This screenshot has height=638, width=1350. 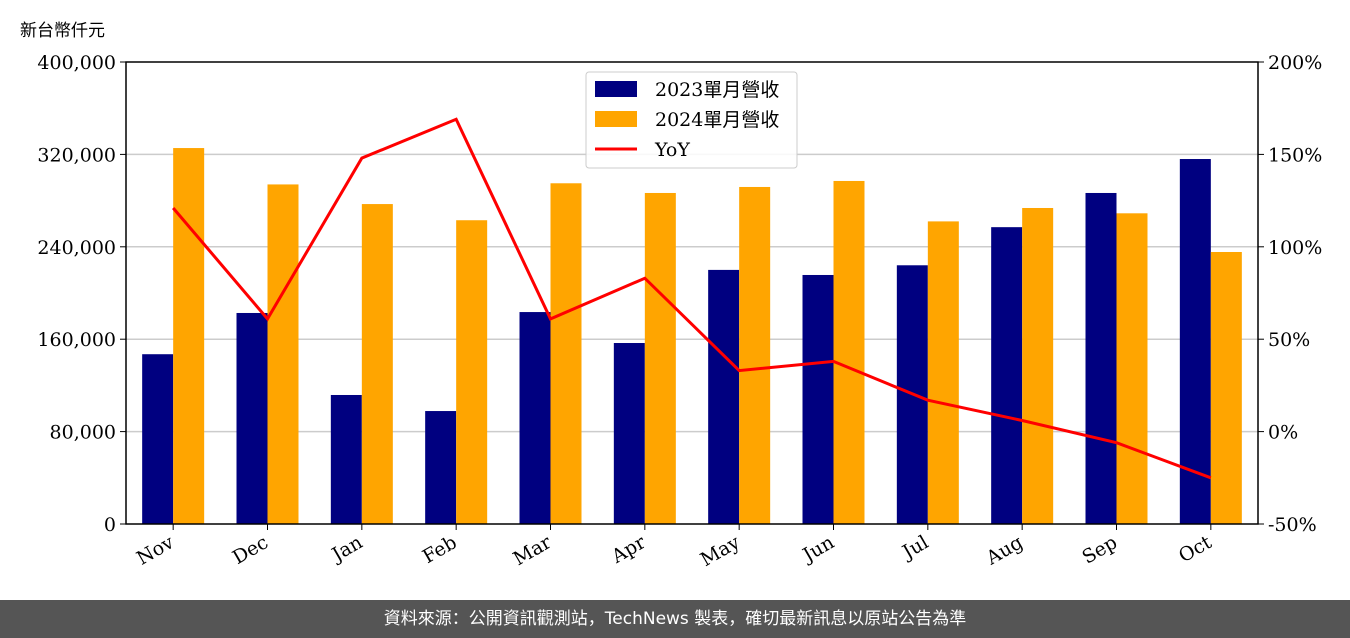 What do you see at coordinates (1295, 248) in the screenshot?
I see `y2-tick-label: 100%` at bounding box center [1295, 248].